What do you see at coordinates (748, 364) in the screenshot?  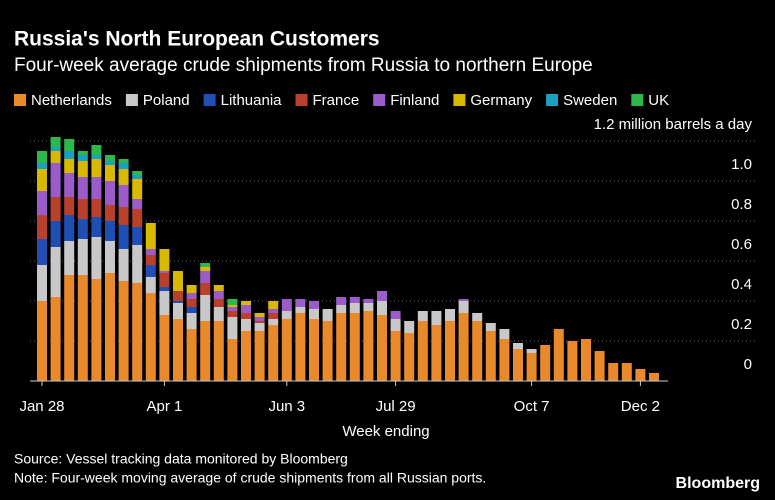 I see `y-tick-label: 0` at bounding box center [748, 364].